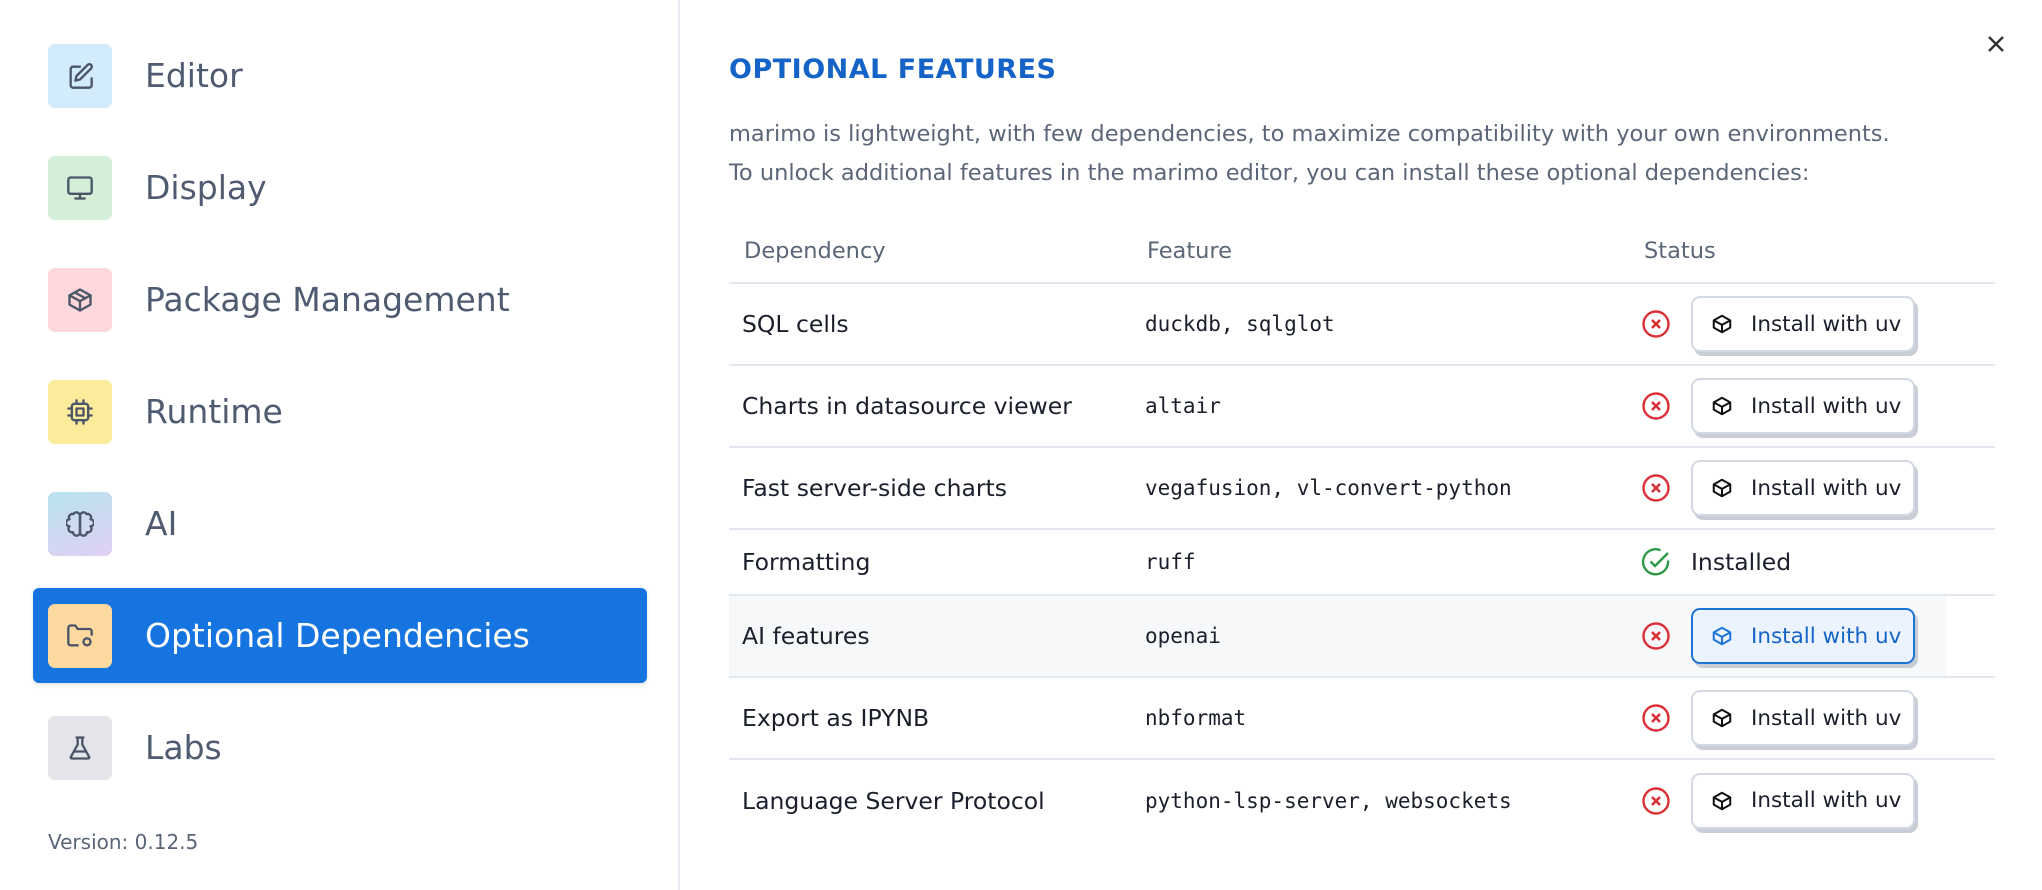  I want to click on sidebar-item-label: AI, so click(161, 523).